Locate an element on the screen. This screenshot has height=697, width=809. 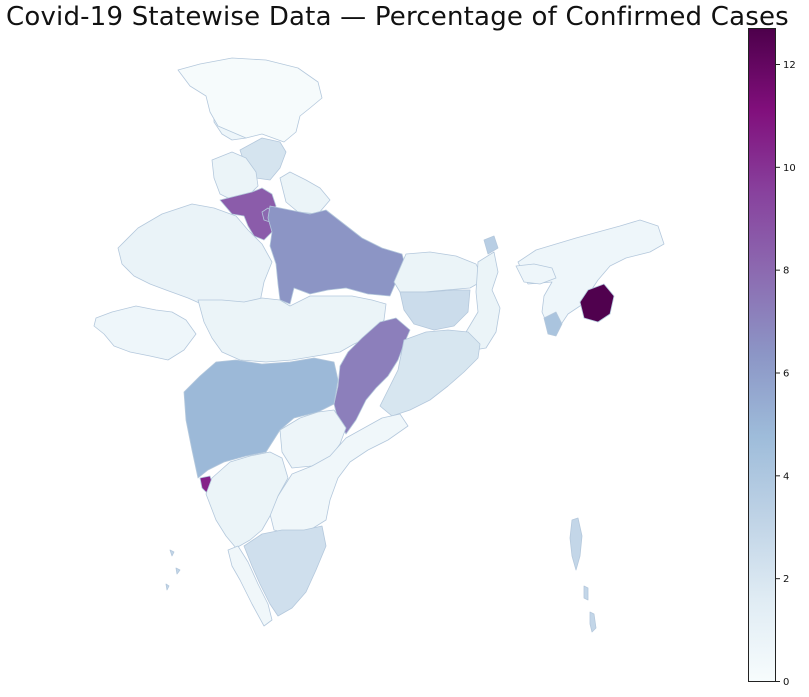
region-karnataka is located at coordinates (247, 500).